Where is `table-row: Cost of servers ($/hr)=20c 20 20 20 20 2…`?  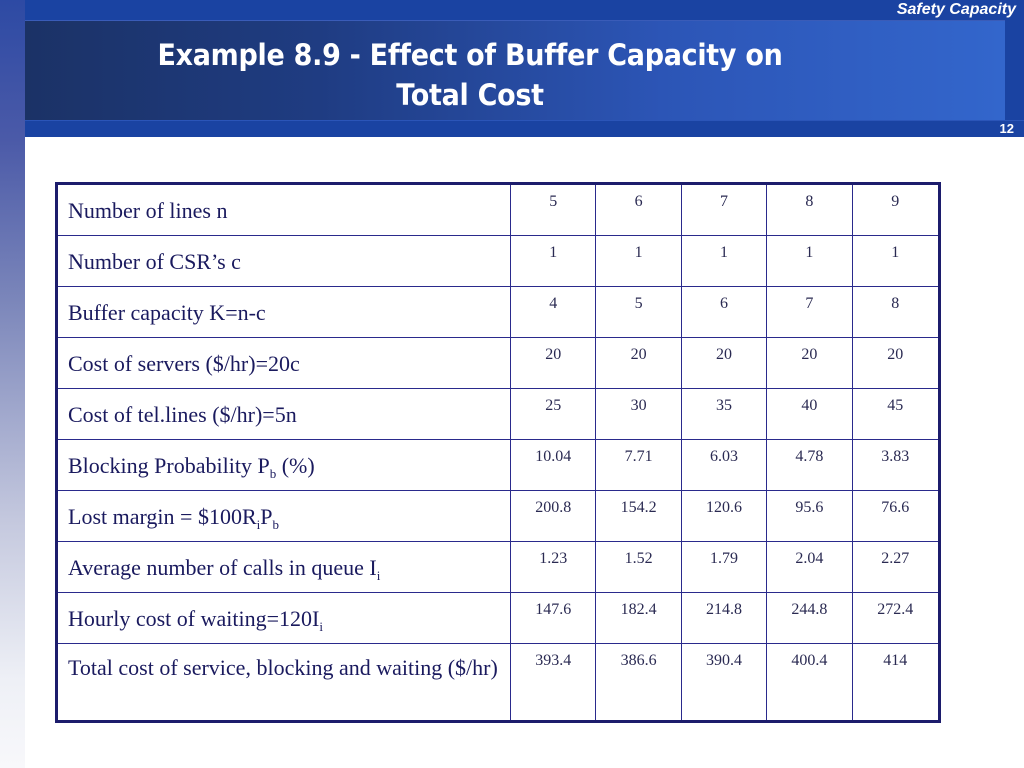
table-row: Cost of servers ($/hr)=20c 20 20 20 20 2… is located at coordinates (498, 363).